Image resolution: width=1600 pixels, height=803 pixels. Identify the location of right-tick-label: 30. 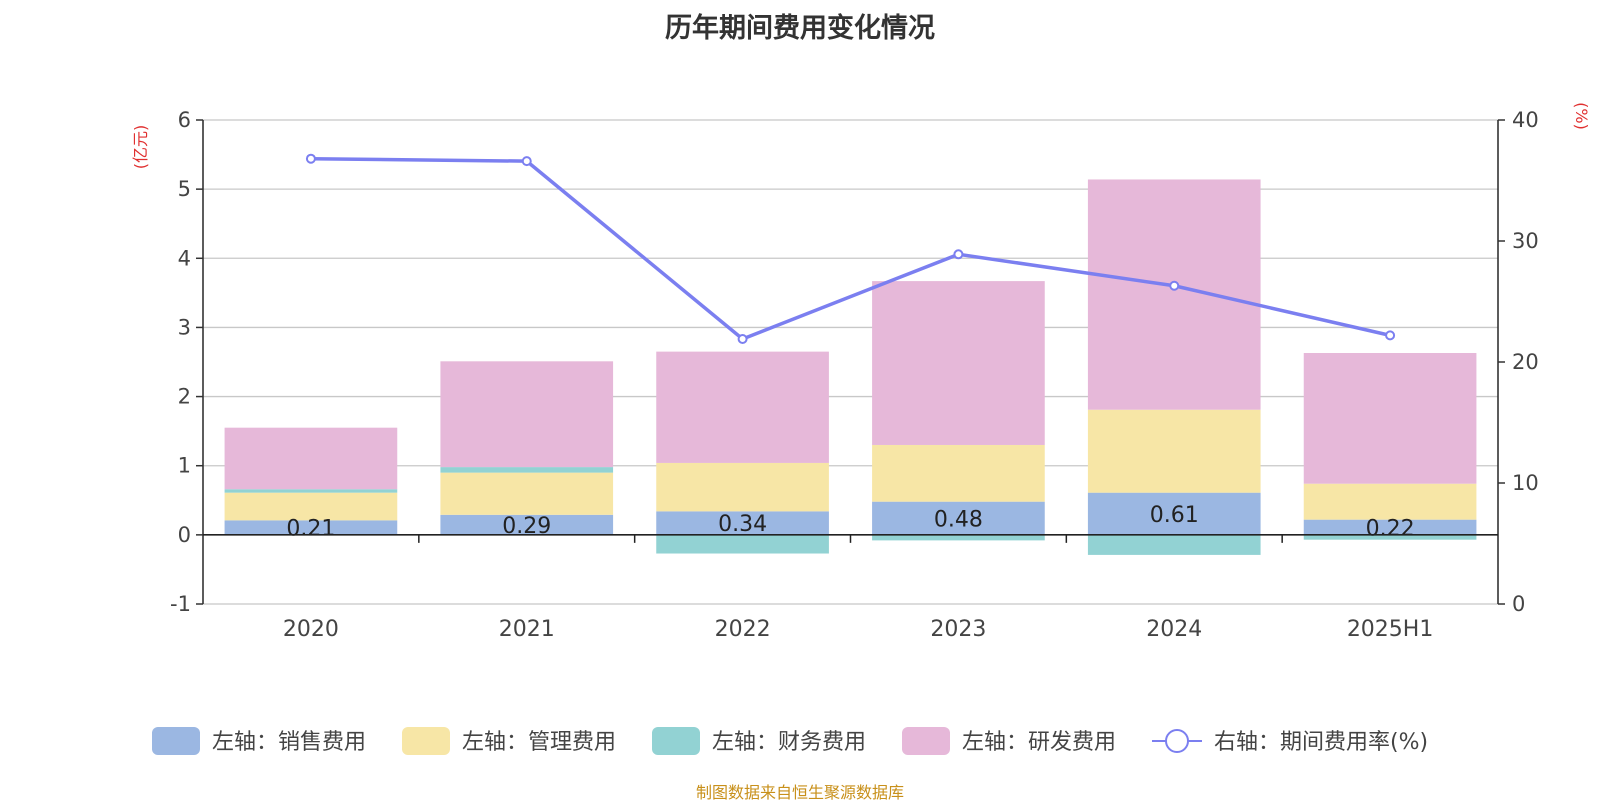
(1525, 241).